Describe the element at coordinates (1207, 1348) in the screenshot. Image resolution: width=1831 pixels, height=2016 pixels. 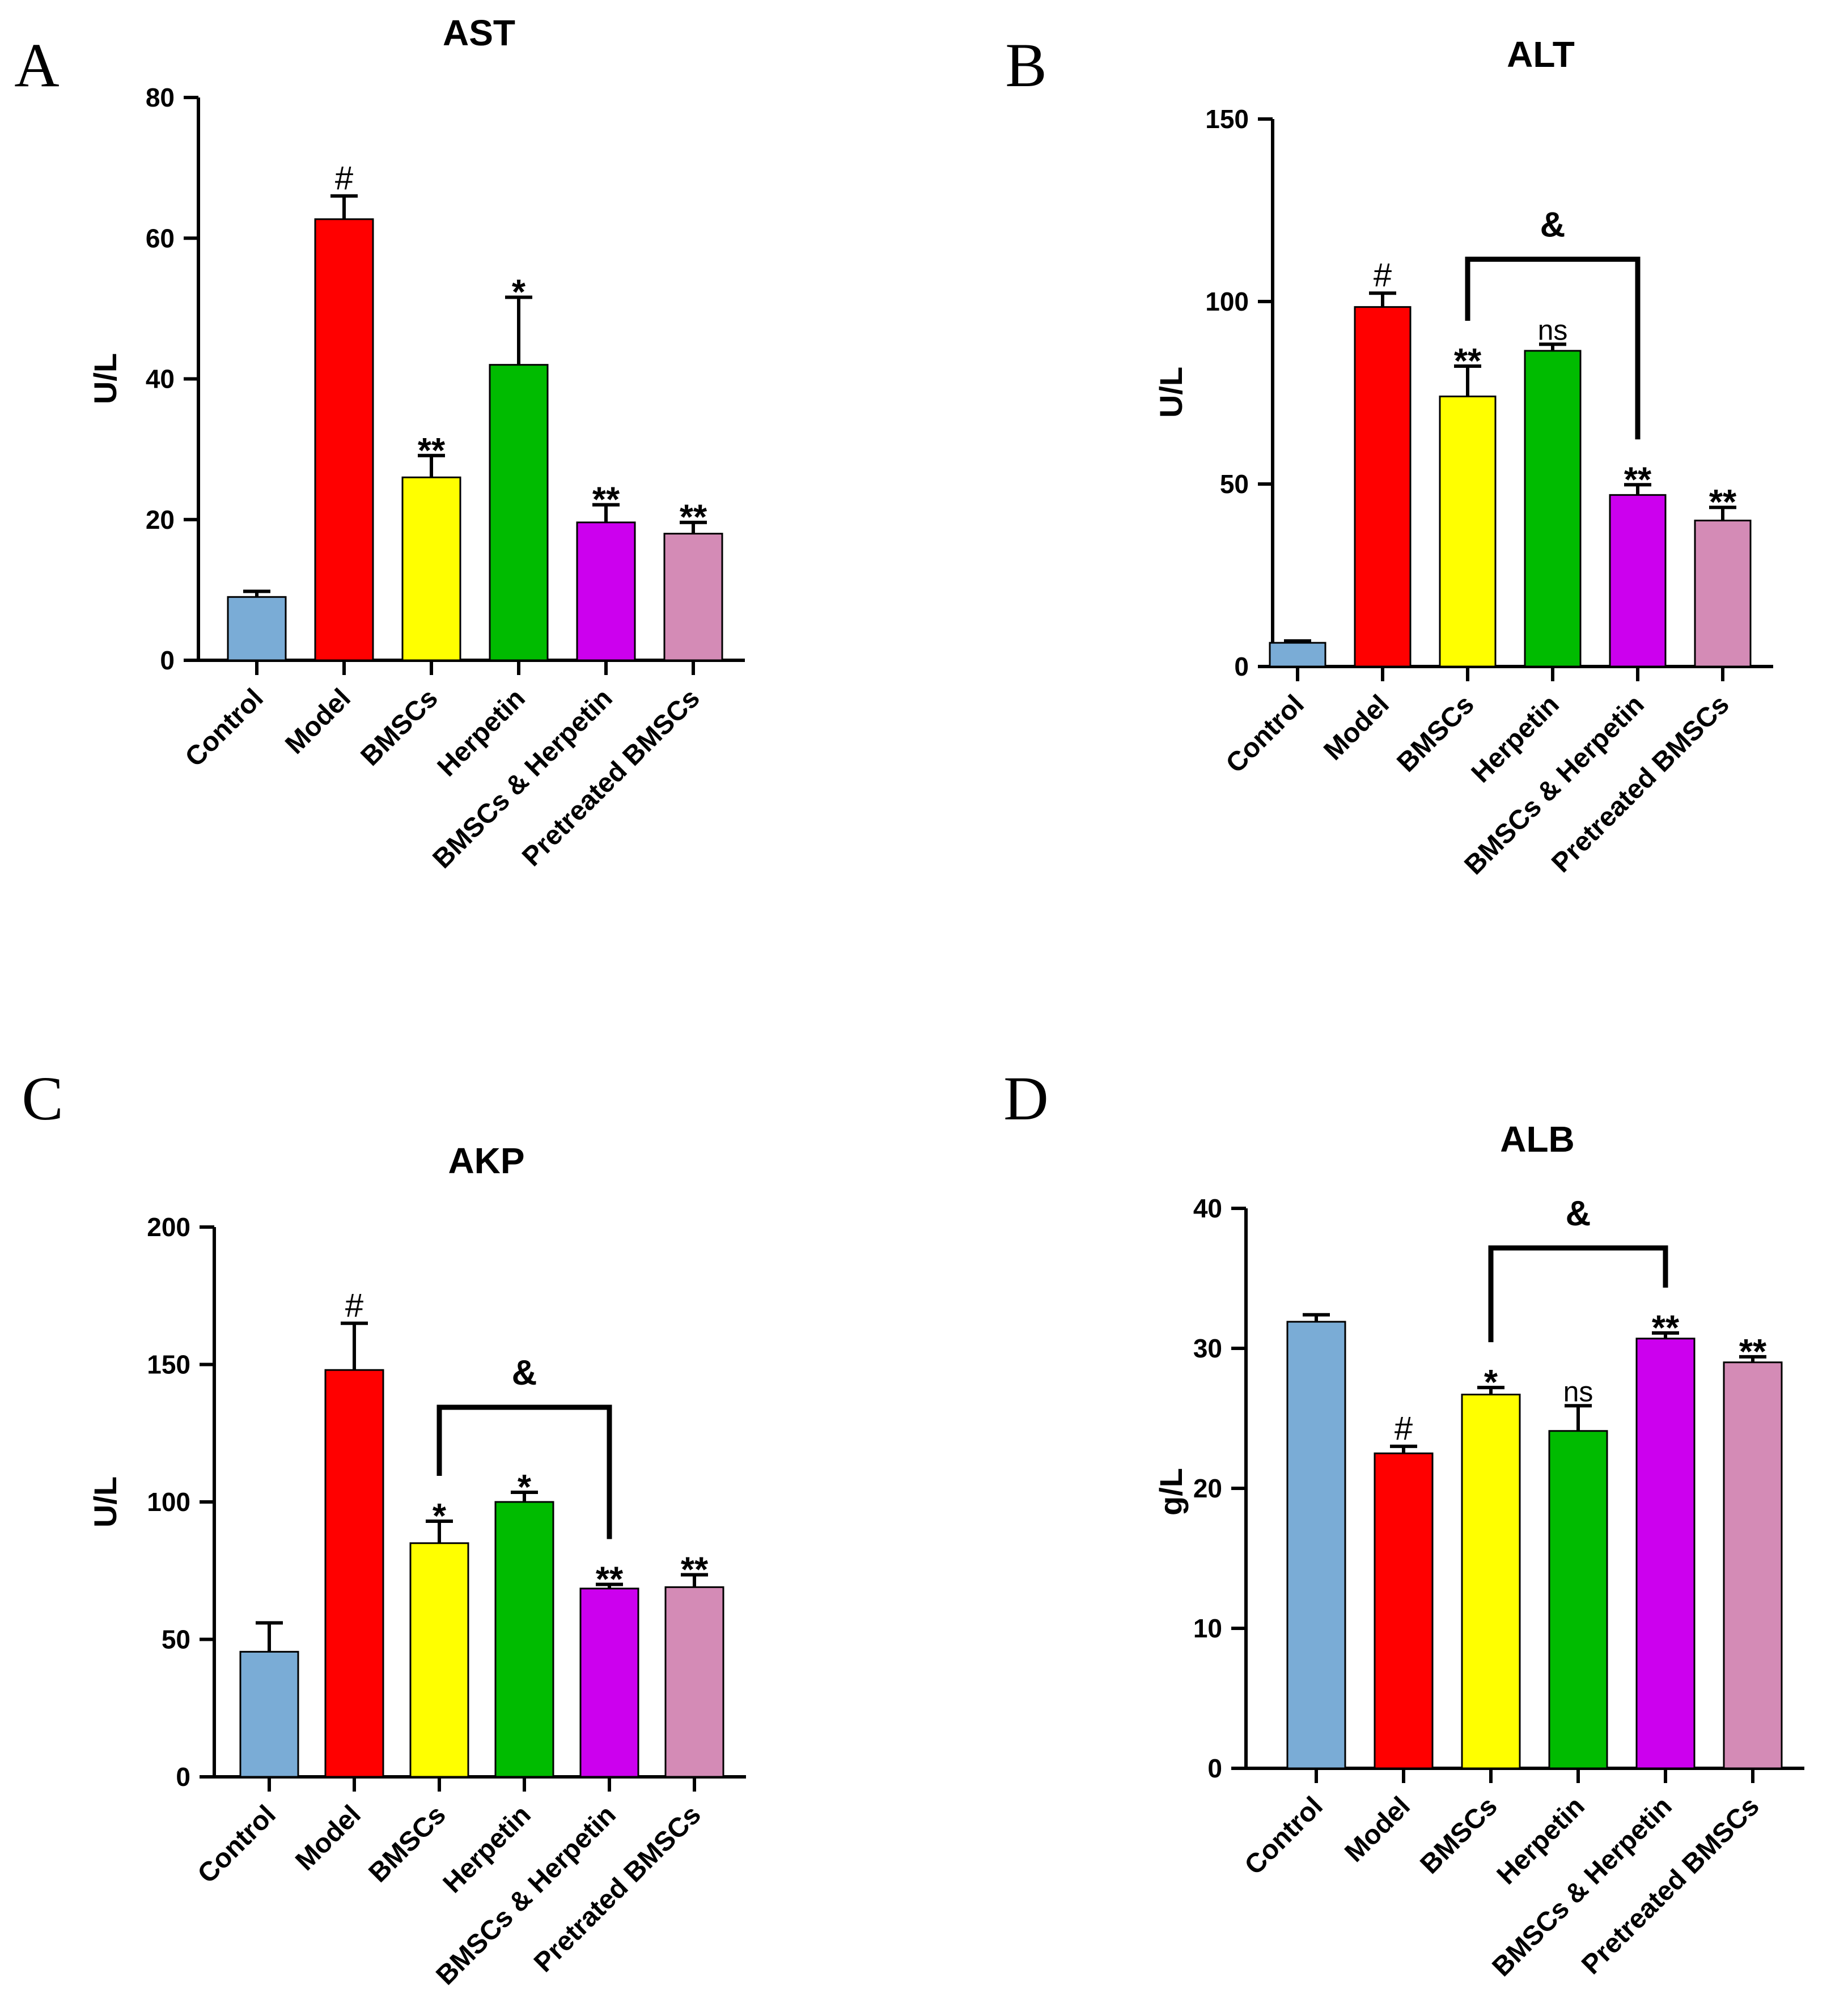
I see `y-tick-label: 30` at that location.